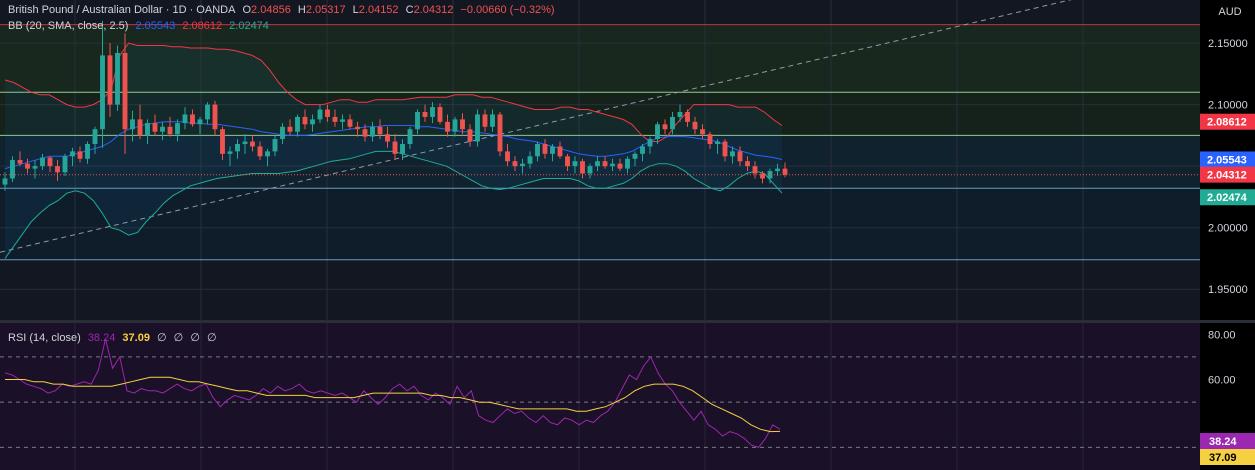 This screenshot has width=1255, height=470. What do you see at coordinates (507, 10) in the screenshot?
I see `change-value: −0.00660 (−0.32%)` at bounding box center [507, 10].